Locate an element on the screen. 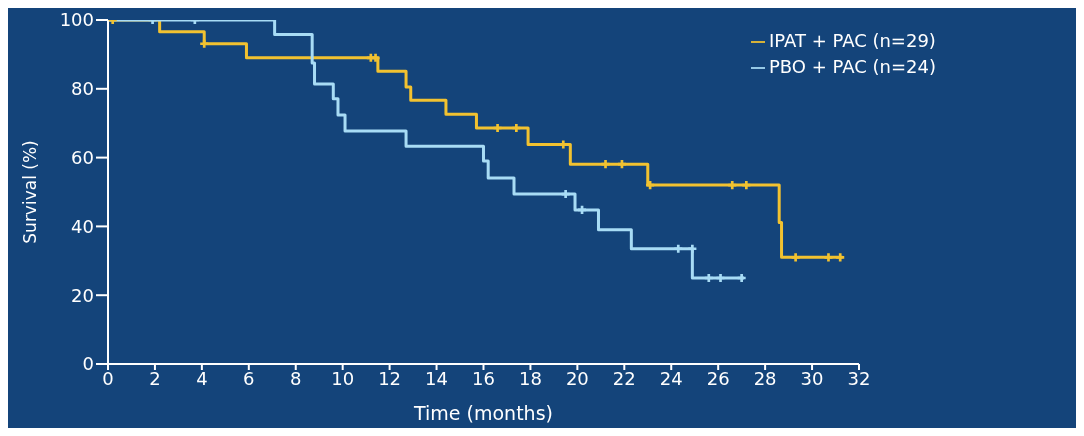 This screenshot has height=436, width=1084. y-tick-label: 100 is located at coordinates (76, 20).